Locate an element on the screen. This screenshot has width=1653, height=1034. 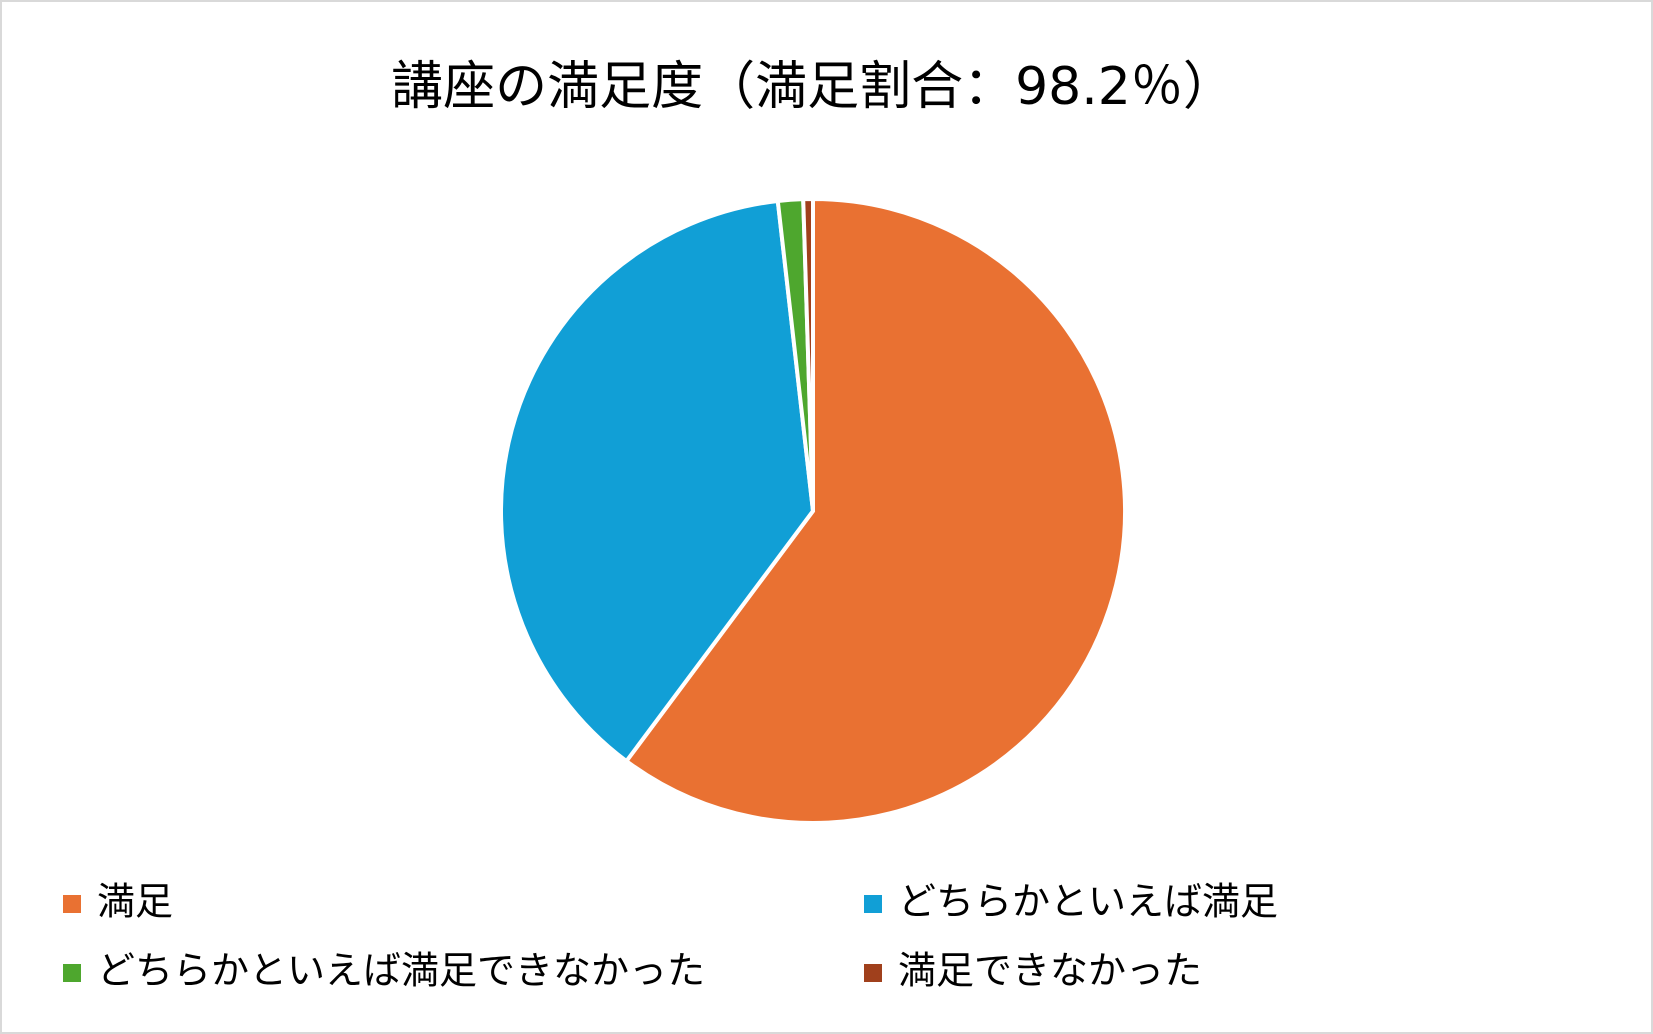
legend-label: どちらかといえば満足できなかった is located at coordinates (401, 971).